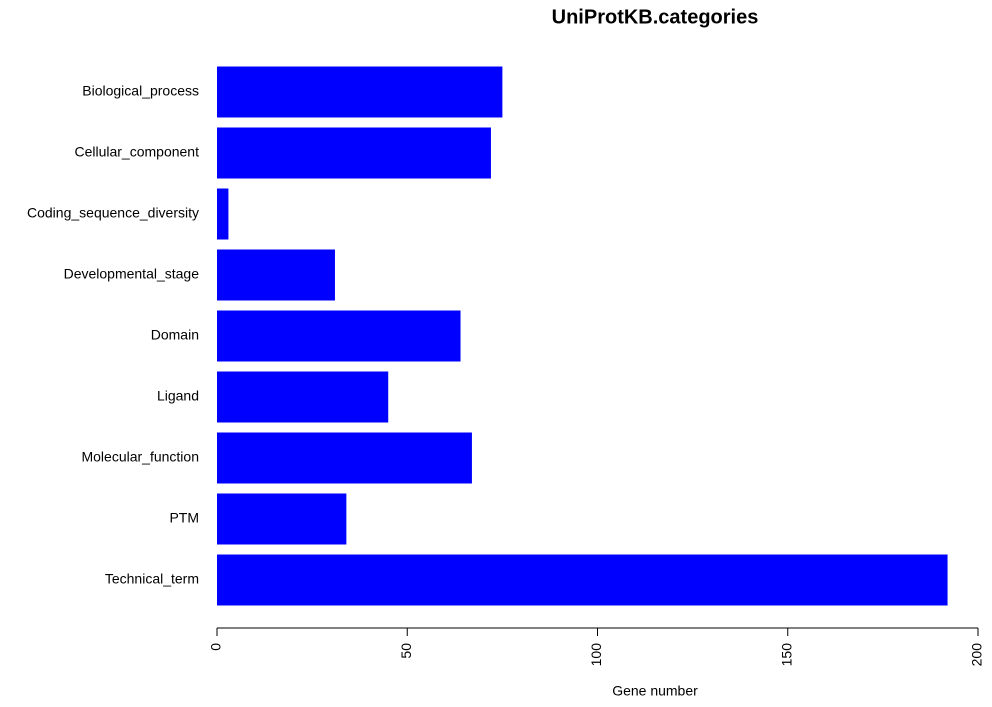  I want to click on y-tick-label: Biological_process, so click(140, 91).